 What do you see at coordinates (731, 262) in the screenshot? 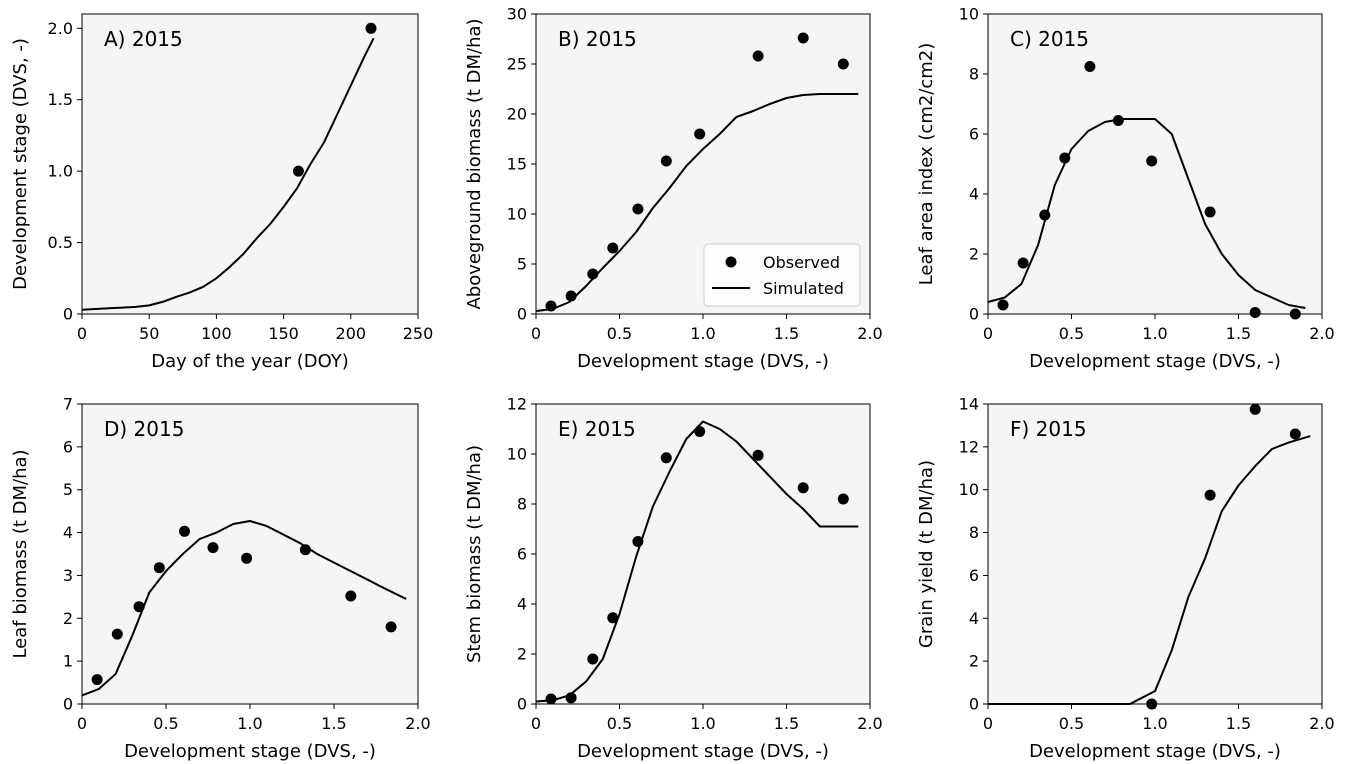
I see `legend-marker-observed` at bounding box center [731, 262].